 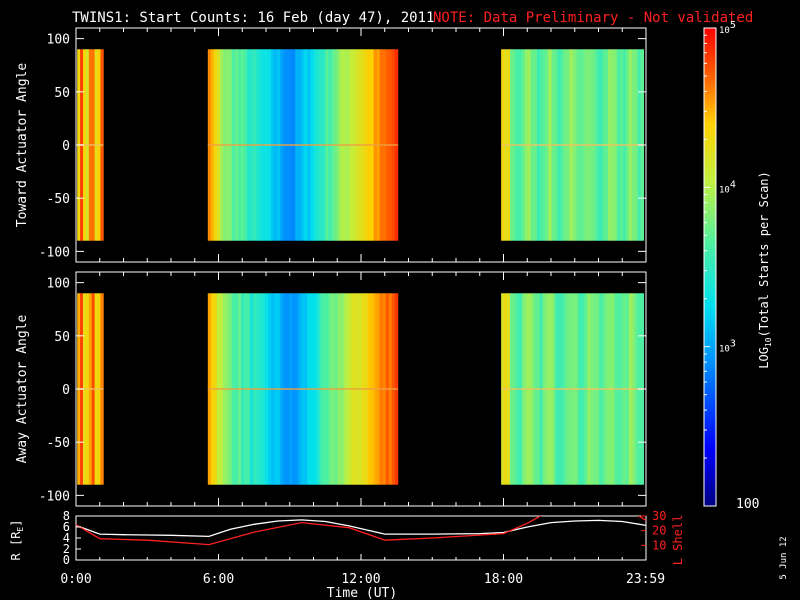 I want to click on colorbar-label: LOG10(Total Starts per Scan), so click(x=765, y=270).